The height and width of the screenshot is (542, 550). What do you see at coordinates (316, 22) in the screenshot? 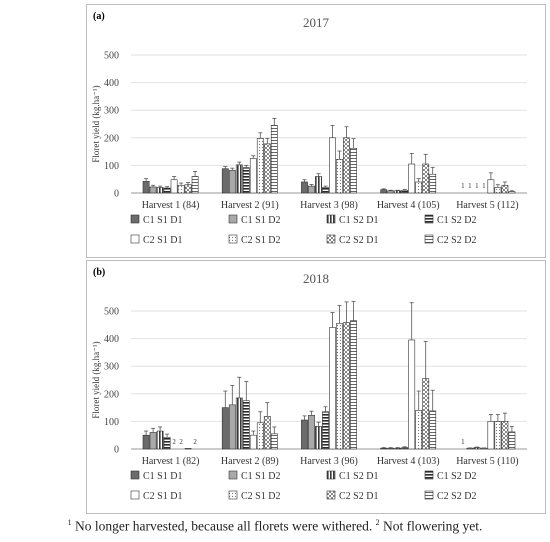
I see `chart-title: 2017` at bounding box center [316, 22].